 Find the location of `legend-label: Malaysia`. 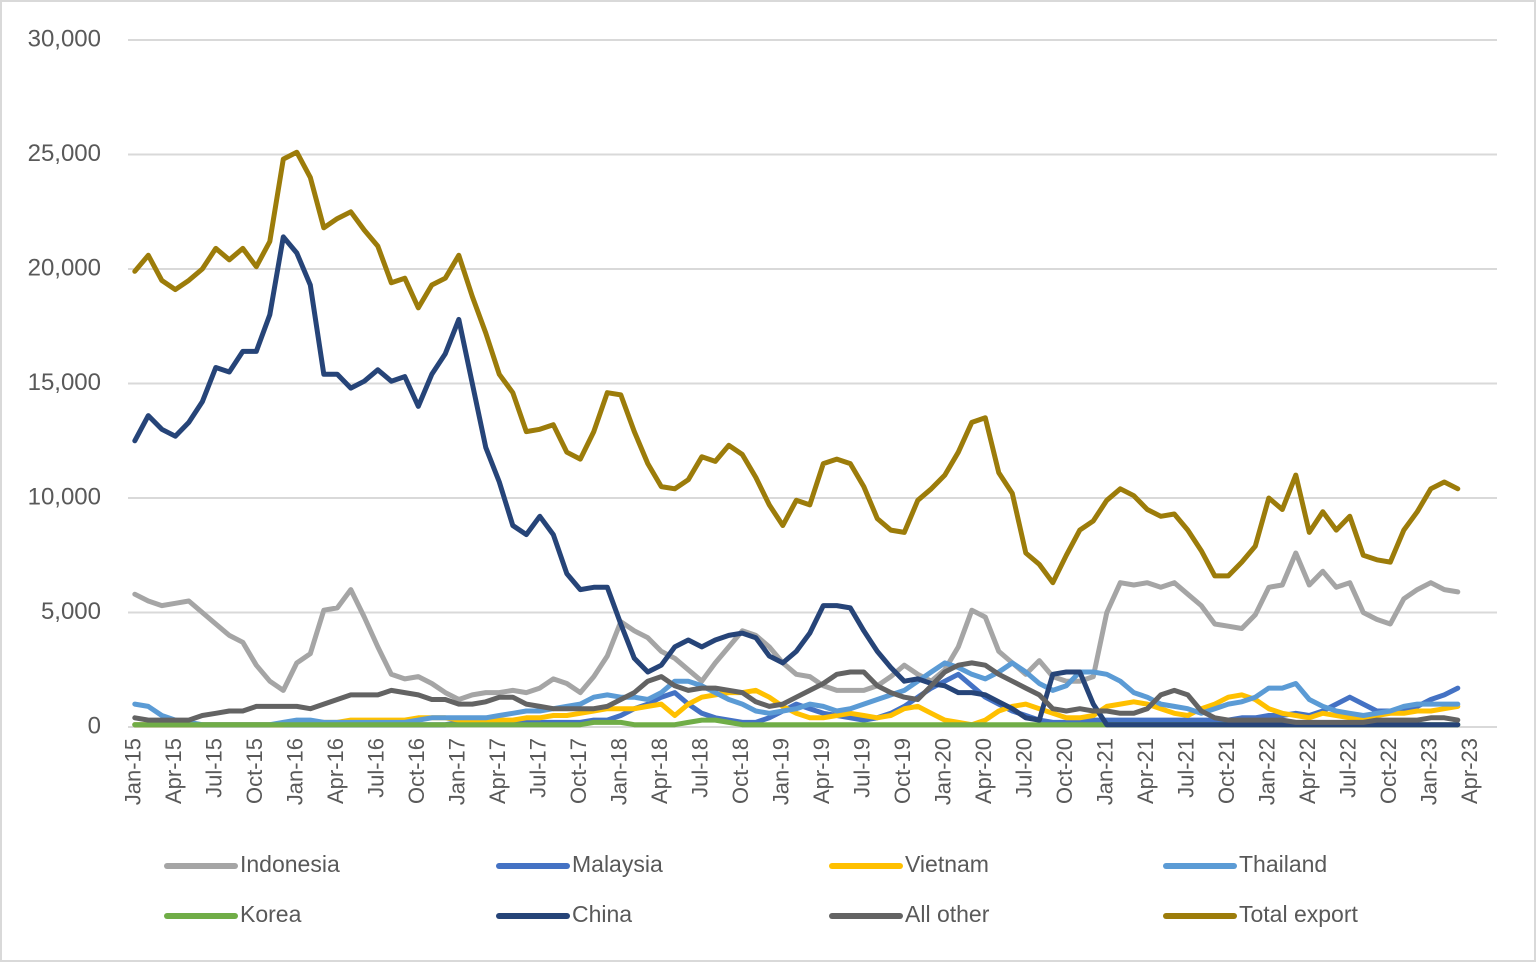

legend-label: Malaysia is located at coordinates (617, 864).